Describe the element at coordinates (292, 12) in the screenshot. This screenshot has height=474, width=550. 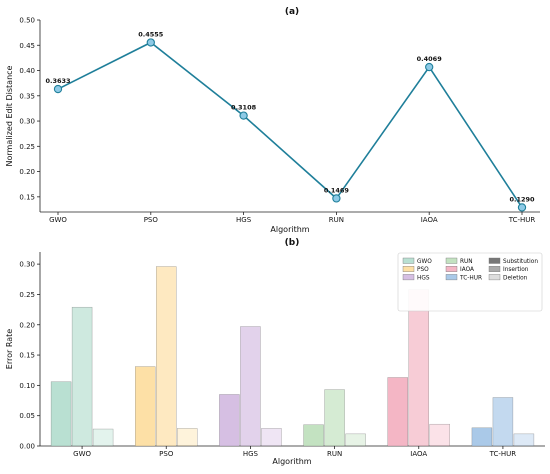
I see `chart-a-title: (a)` at that location.